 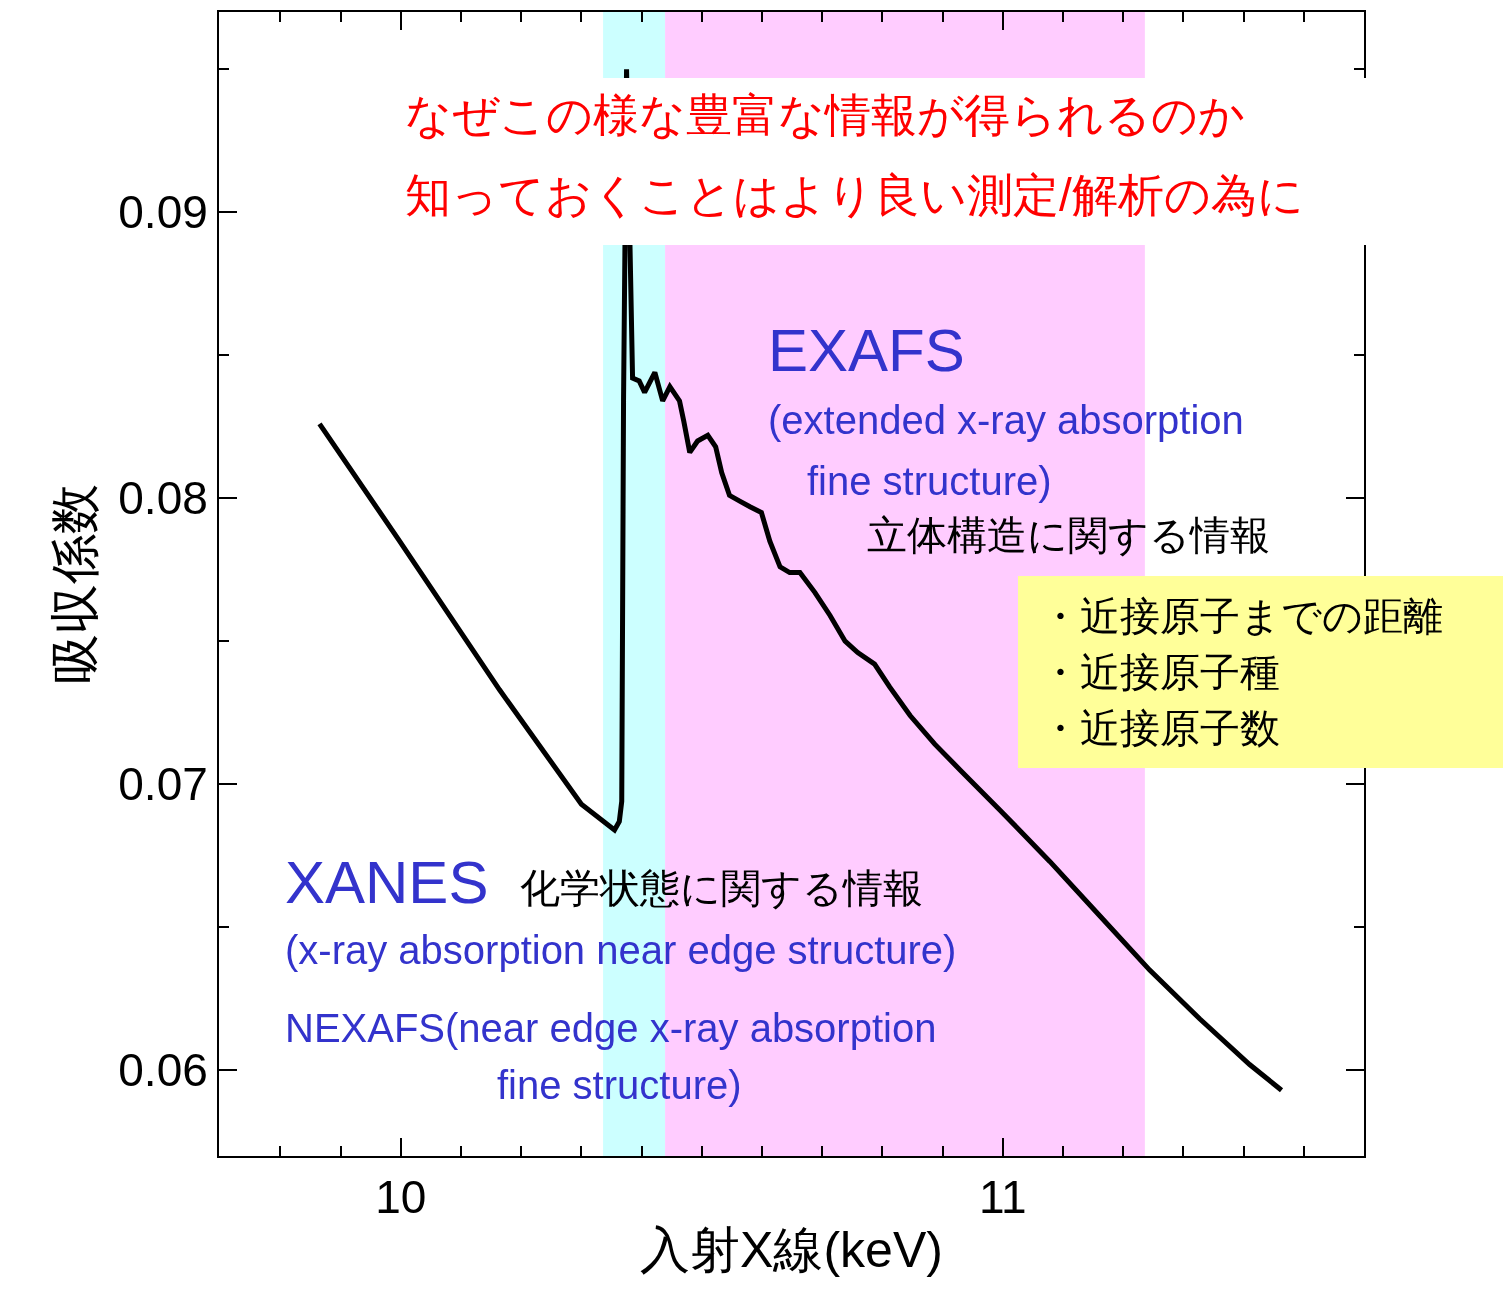 I want to click on x-tick-label: 11, so click(x=1002, y=1197).